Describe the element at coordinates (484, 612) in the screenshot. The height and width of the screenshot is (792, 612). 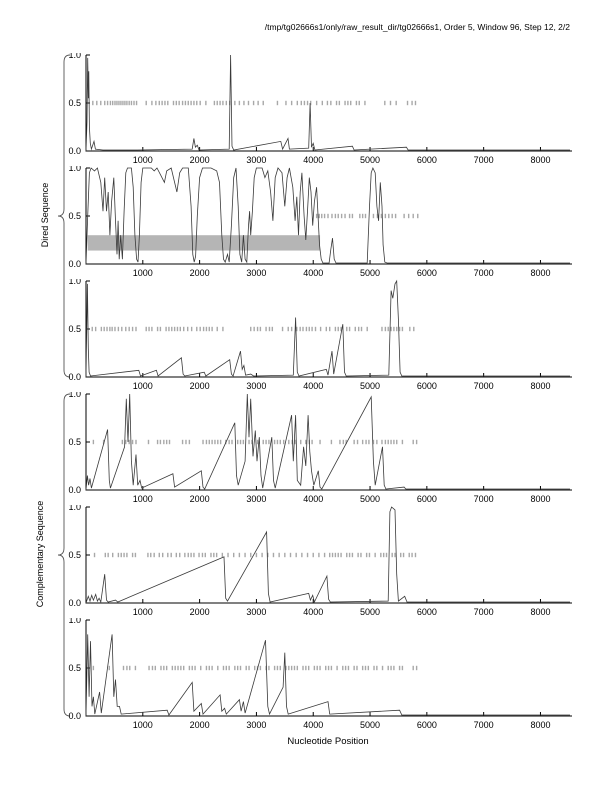
I see `x-tick-label: 7000` at that location.